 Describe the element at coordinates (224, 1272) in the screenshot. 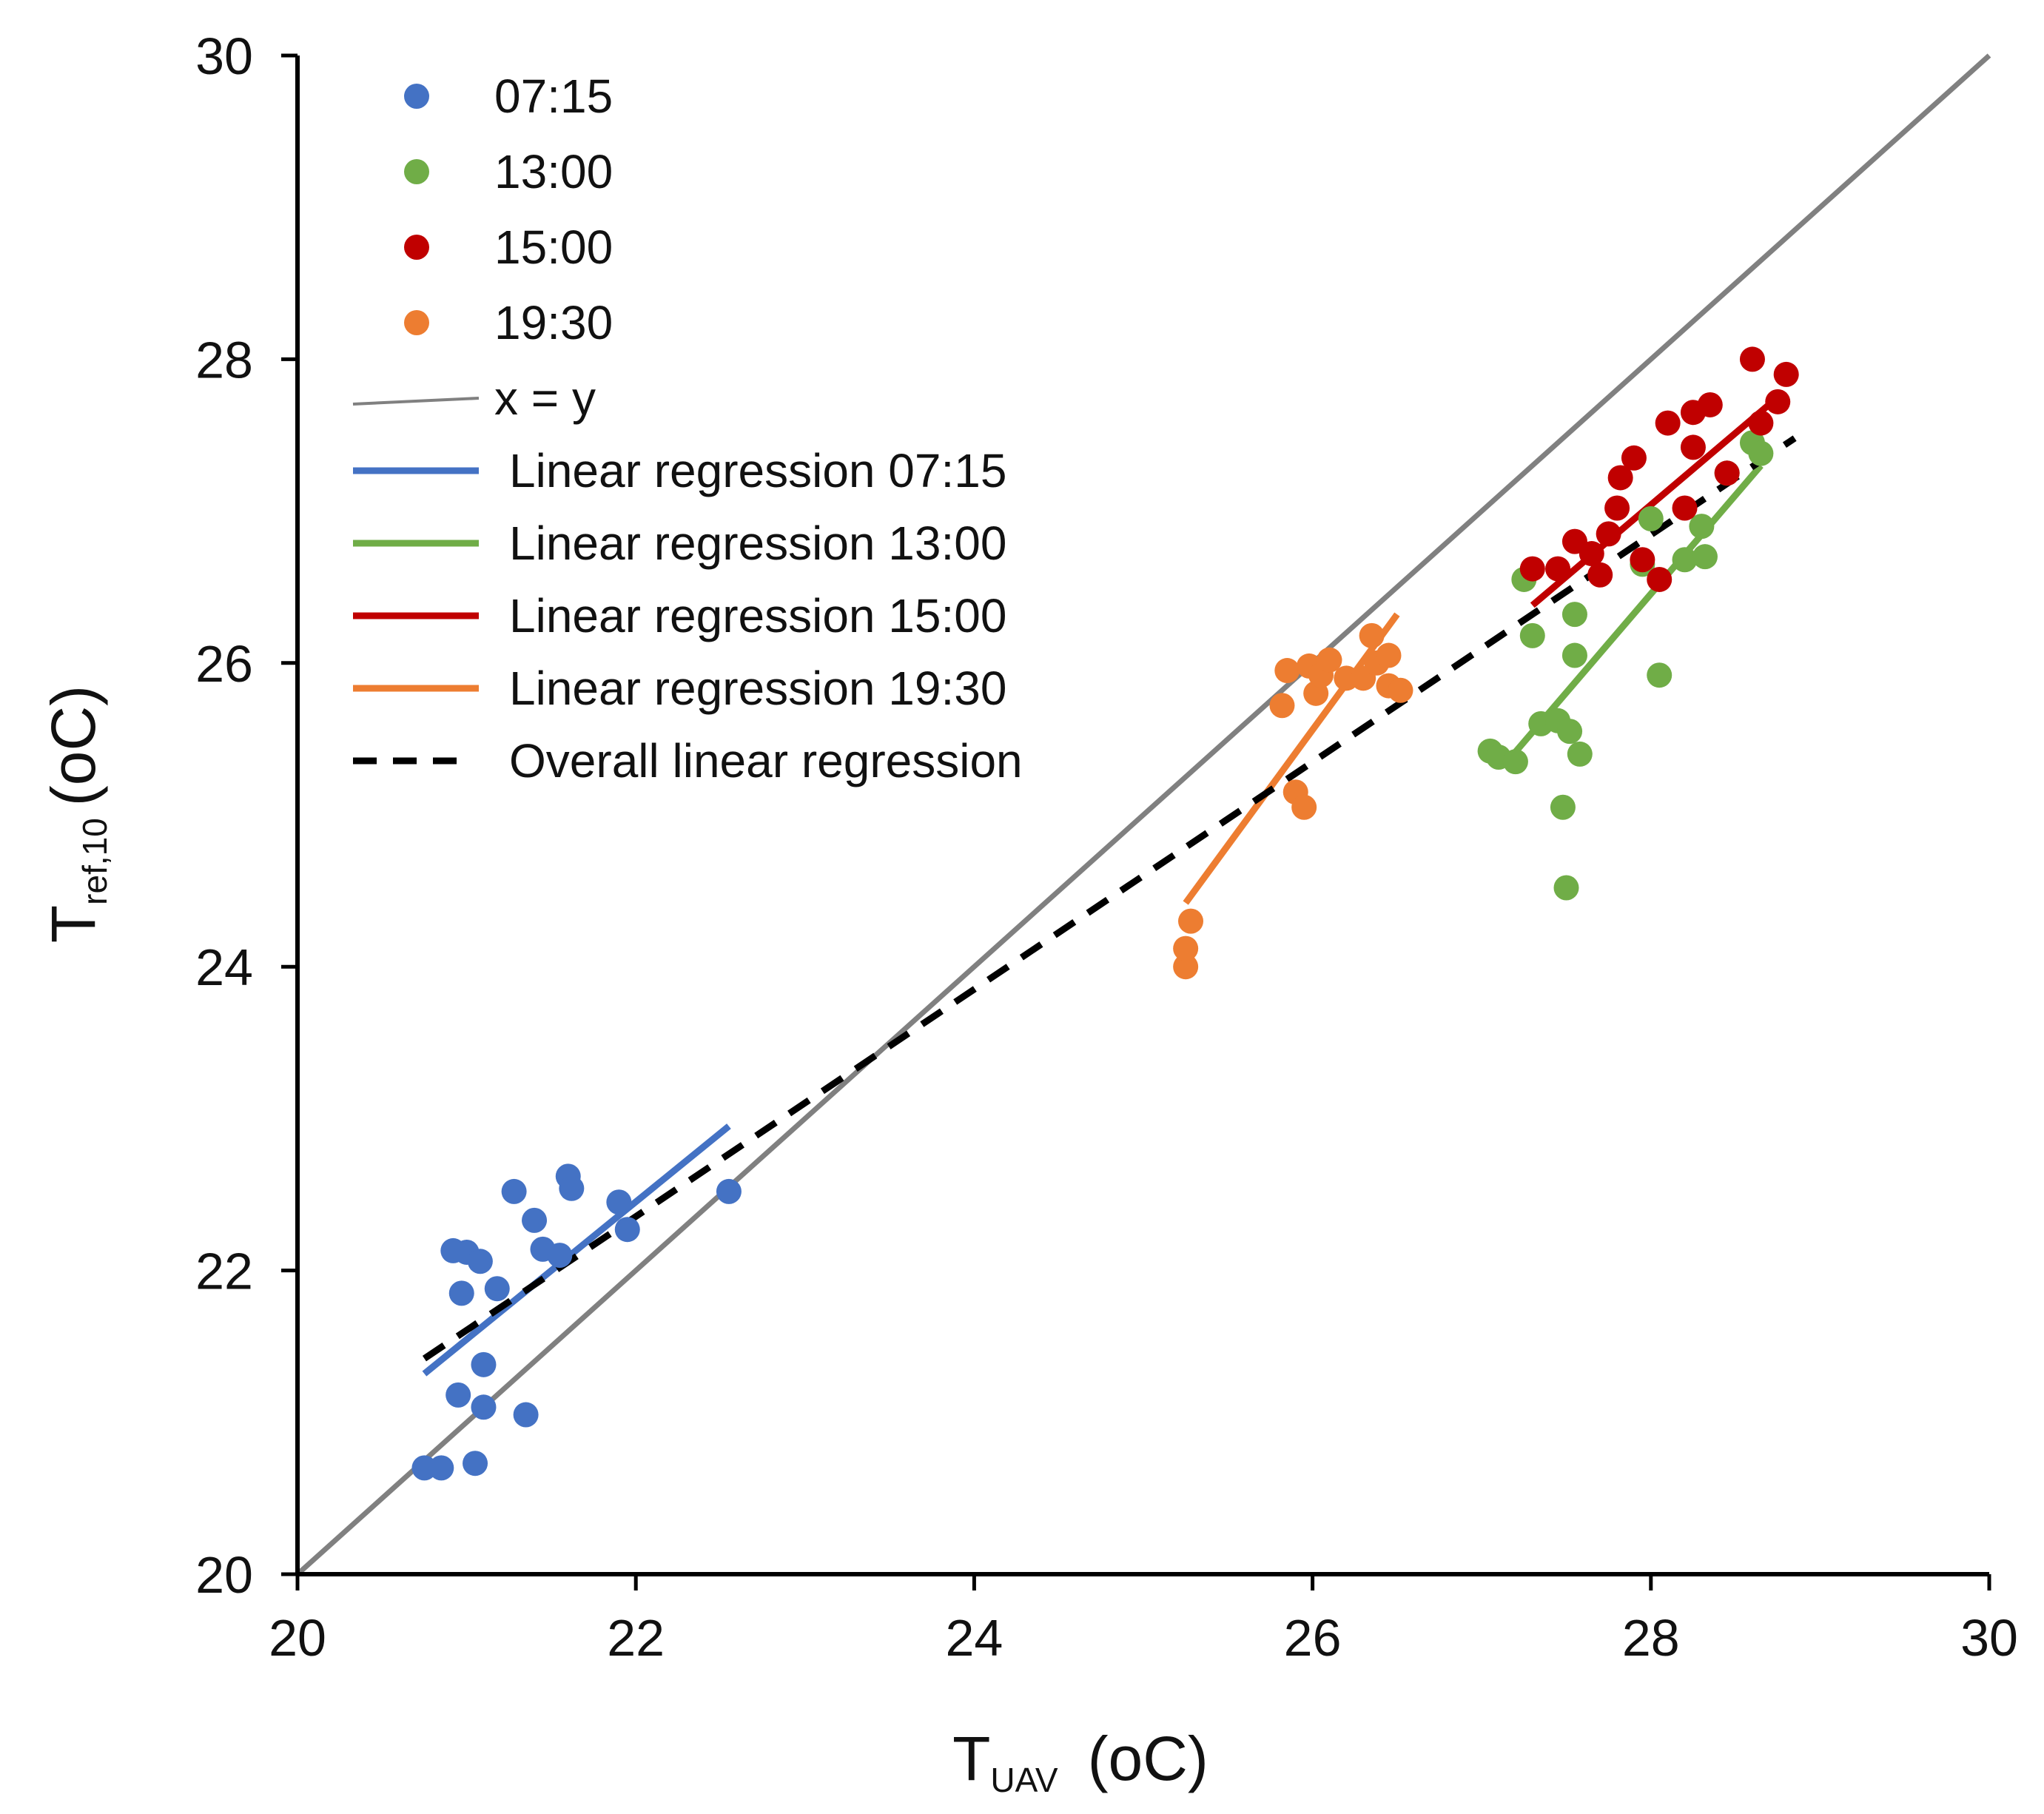

I see `y-tick-label: 22` at that location.